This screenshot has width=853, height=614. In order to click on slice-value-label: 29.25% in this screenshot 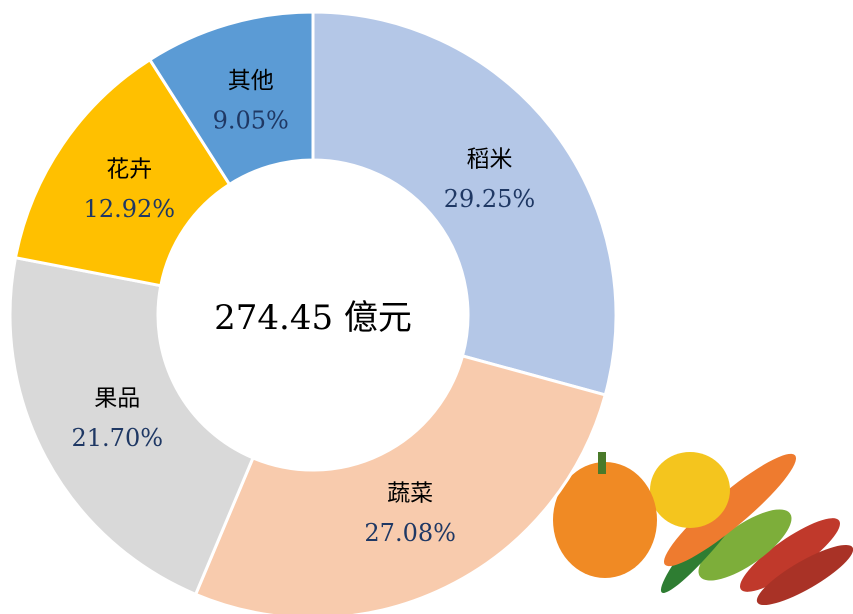, I will do `click(490, 199)`.